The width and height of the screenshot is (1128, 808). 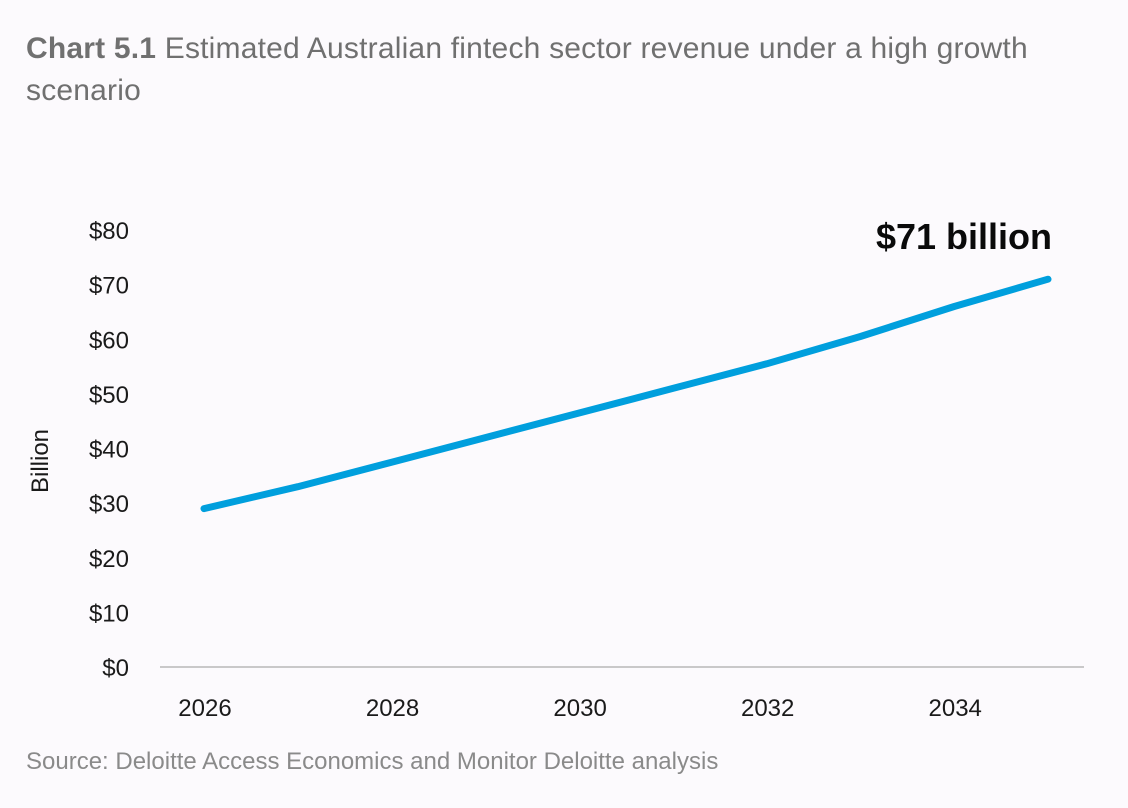 What do you see at coordinates (204, 708) in the screenshot?
I see `x-tick-label: 2026` at bounding box center [204, 708].